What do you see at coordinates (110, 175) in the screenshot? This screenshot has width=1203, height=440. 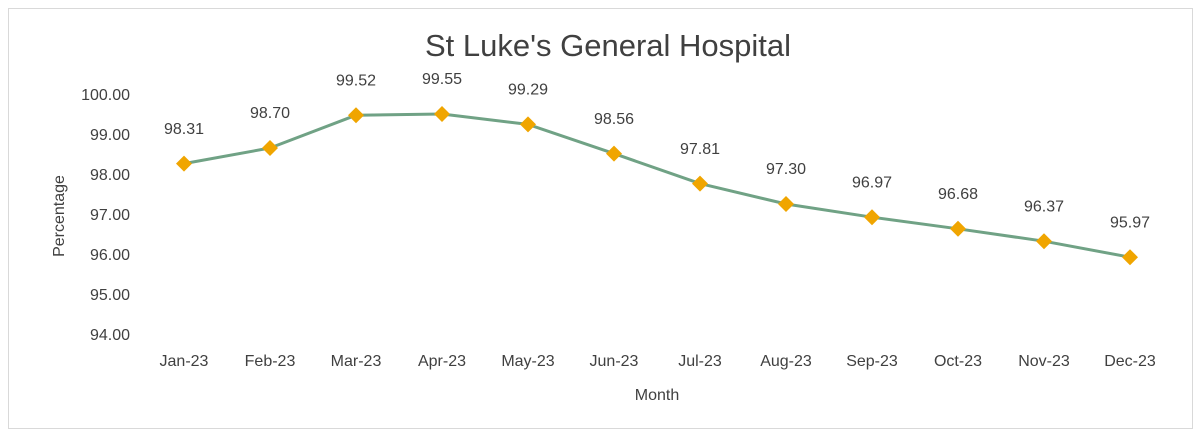 I see `y-tick-label: 98.00` at bounding box center [110, 175].